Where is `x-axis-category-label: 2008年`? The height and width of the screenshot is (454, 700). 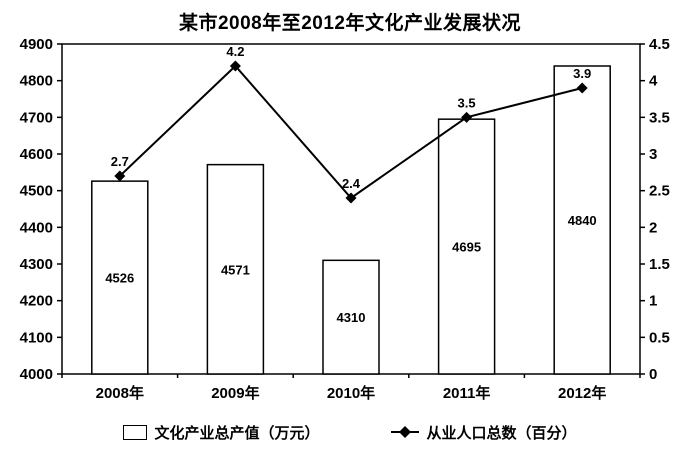 x-axis-category-label: 2008年 is located at coordinates (120, 393).